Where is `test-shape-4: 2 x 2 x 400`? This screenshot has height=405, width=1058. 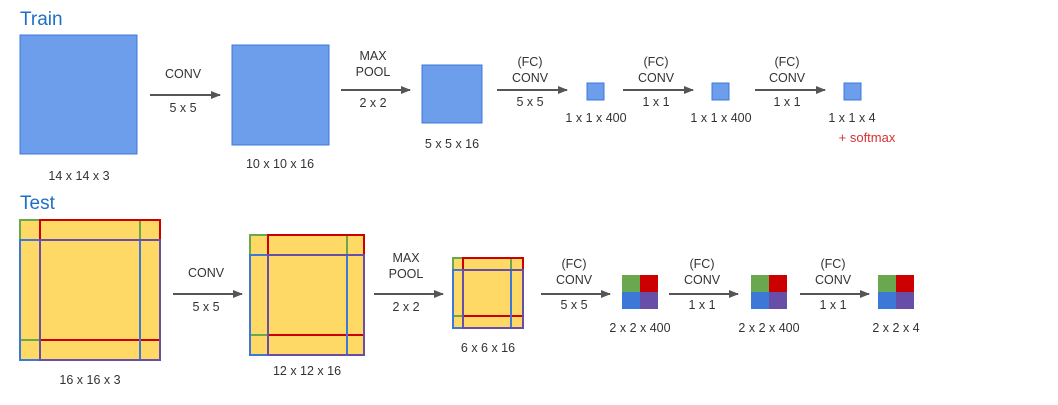 test-shape-4: 2 x 2 x 400 is located at coordinates (639, 328).